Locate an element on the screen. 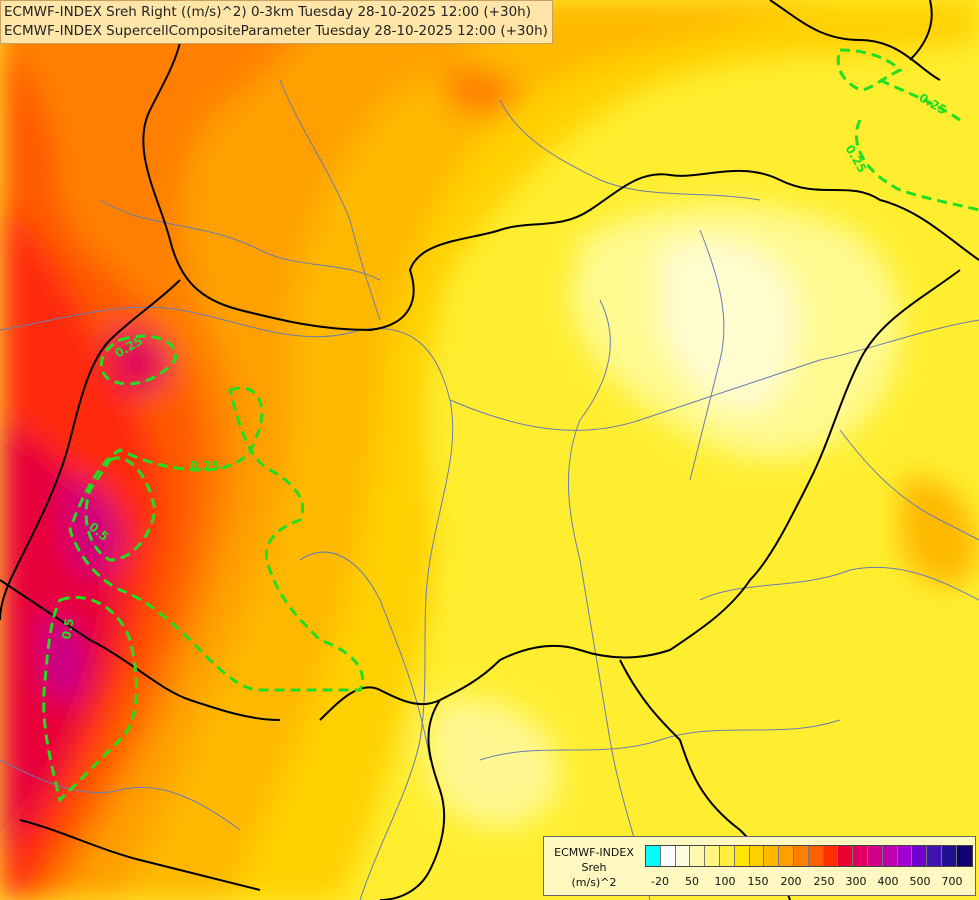 The width and height of the screenshot is (979, 900). legend-tick-label: 500 is located at coordinates (920, 881).